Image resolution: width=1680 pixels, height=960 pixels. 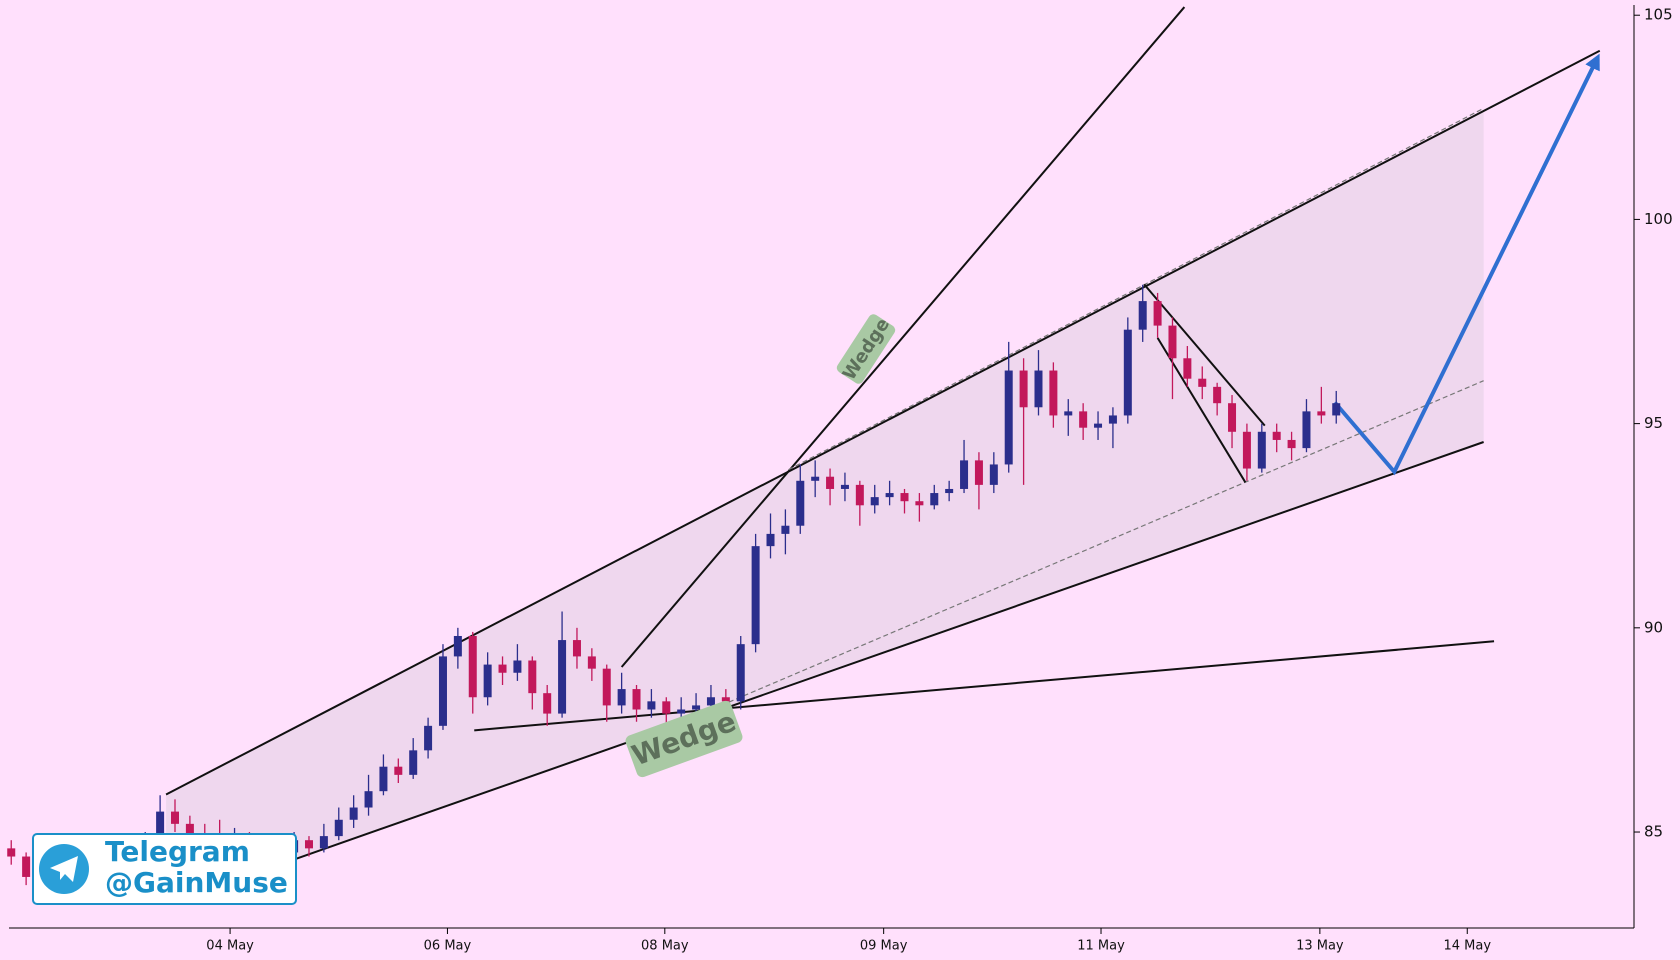 I want to click on watermark: Telegram @GainMuse, so click(x=164, y=869).